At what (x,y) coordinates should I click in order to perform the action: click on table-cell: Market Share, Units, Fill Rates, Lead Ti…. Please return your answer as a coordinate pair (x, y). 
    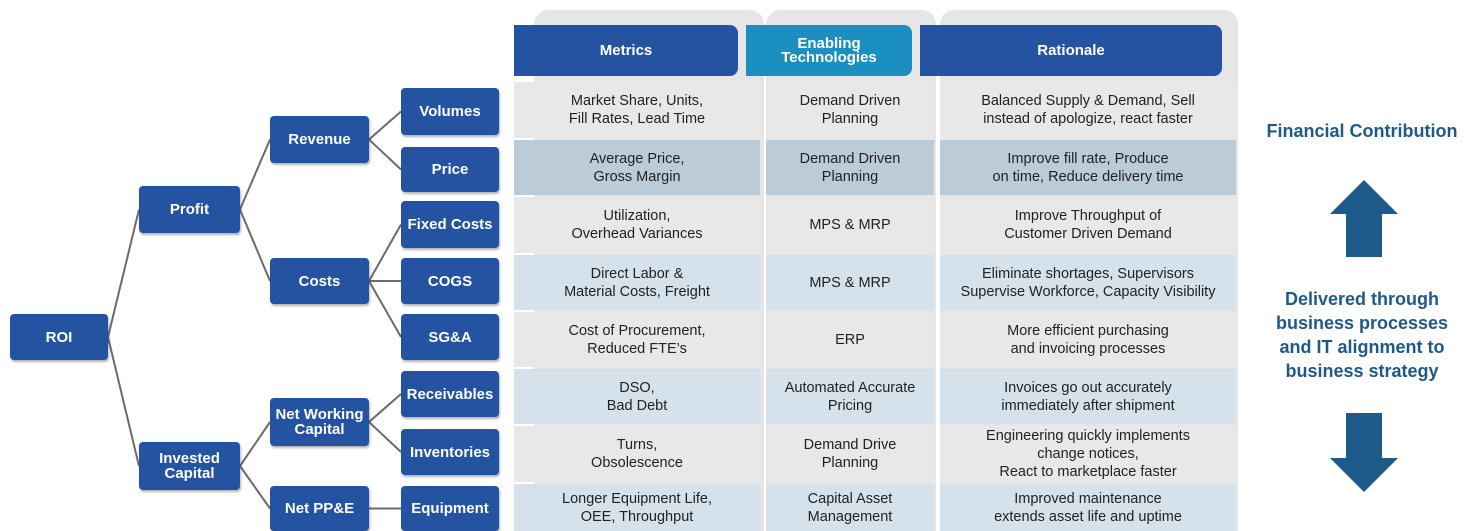
    Looking at the image, I should click on (637, 110).